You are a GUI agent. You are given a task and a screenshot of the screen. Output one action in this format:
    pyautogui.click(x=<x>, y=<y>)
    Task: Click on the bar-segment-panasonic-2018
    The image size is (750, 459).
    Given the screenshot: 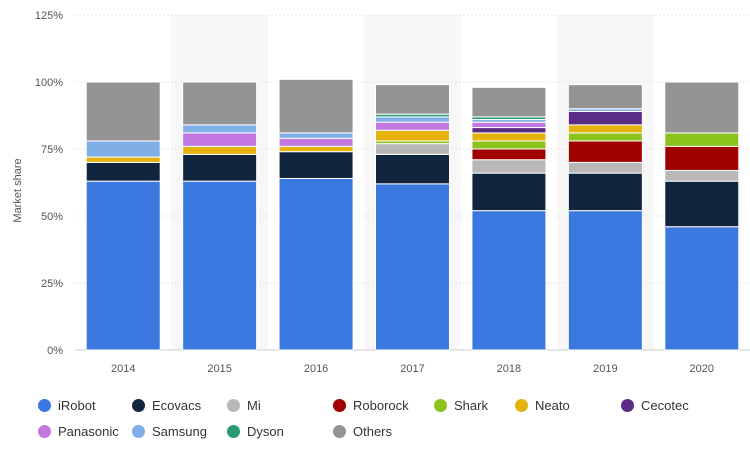 What is the action you would take?
    pyautogui.click(x=509, y=125)
    